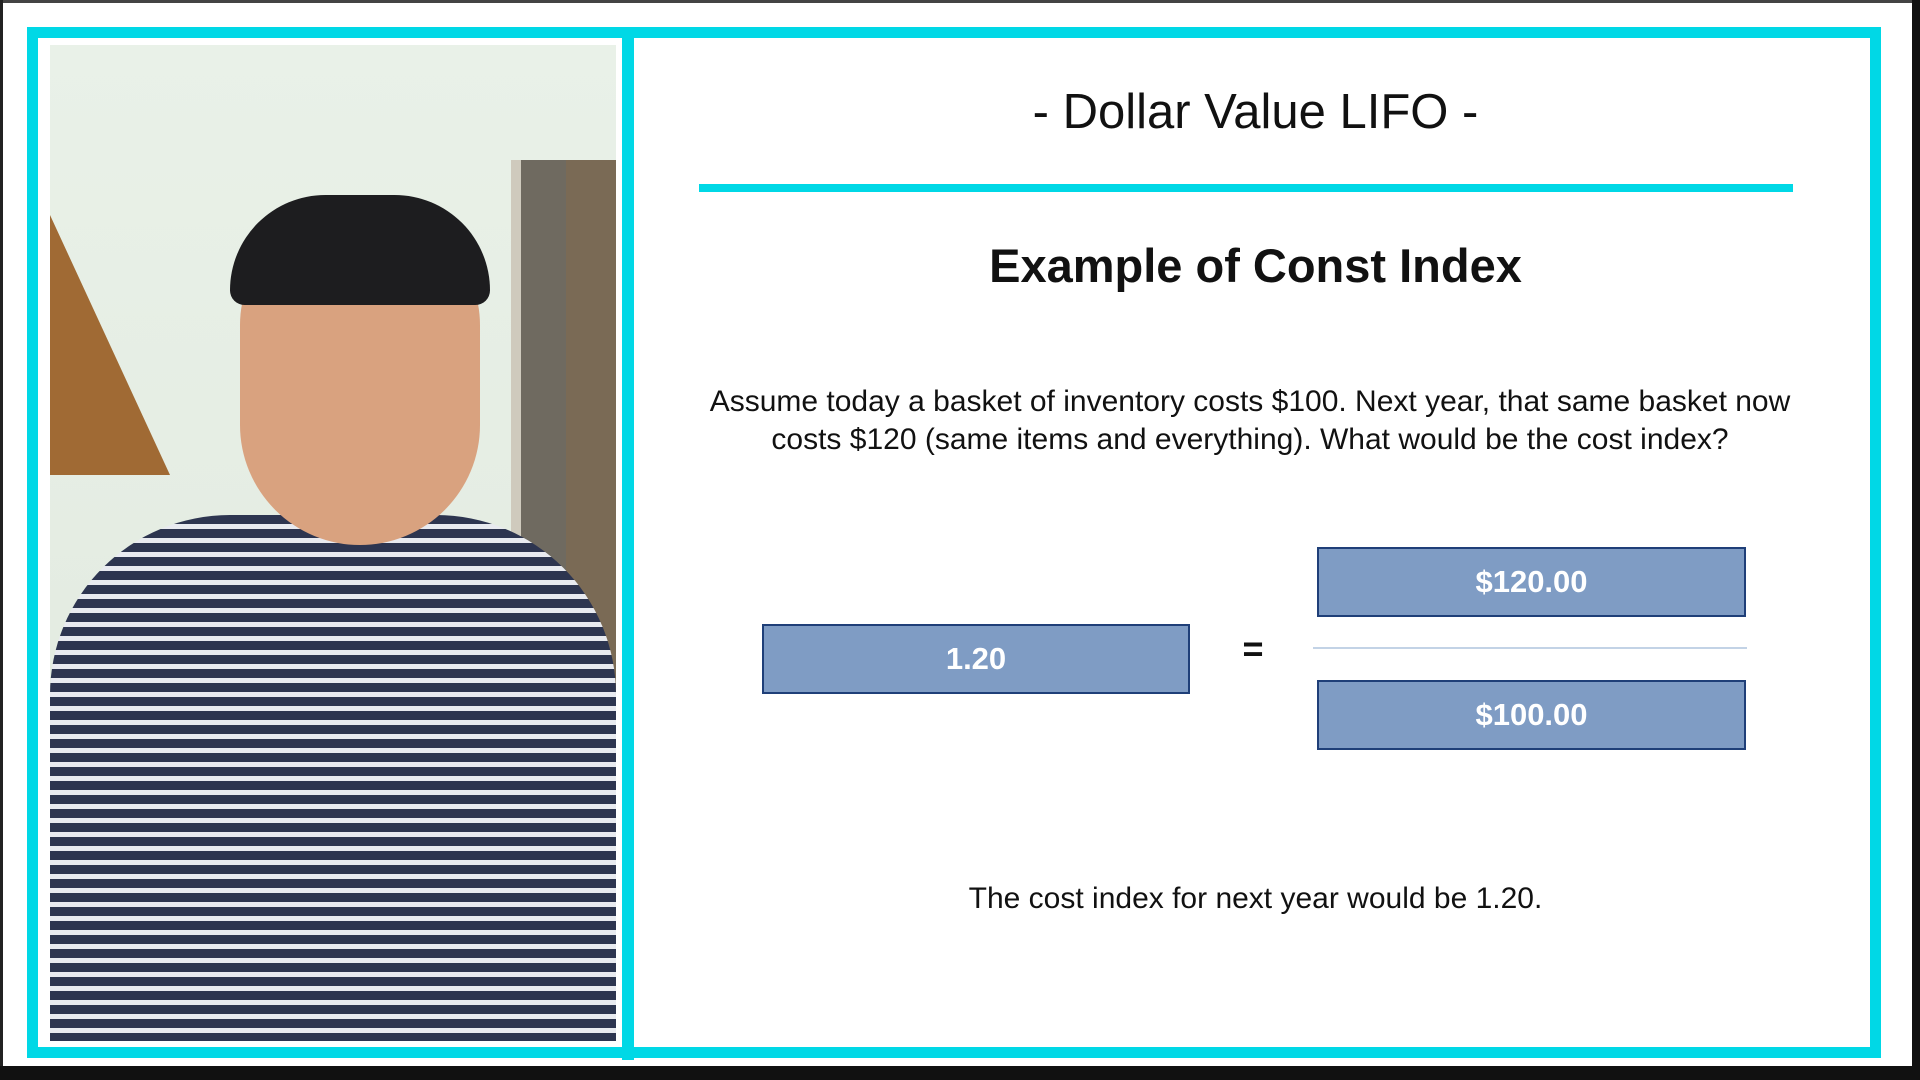  I want to click on denominator-box: $100.00, so click(1531, 715).